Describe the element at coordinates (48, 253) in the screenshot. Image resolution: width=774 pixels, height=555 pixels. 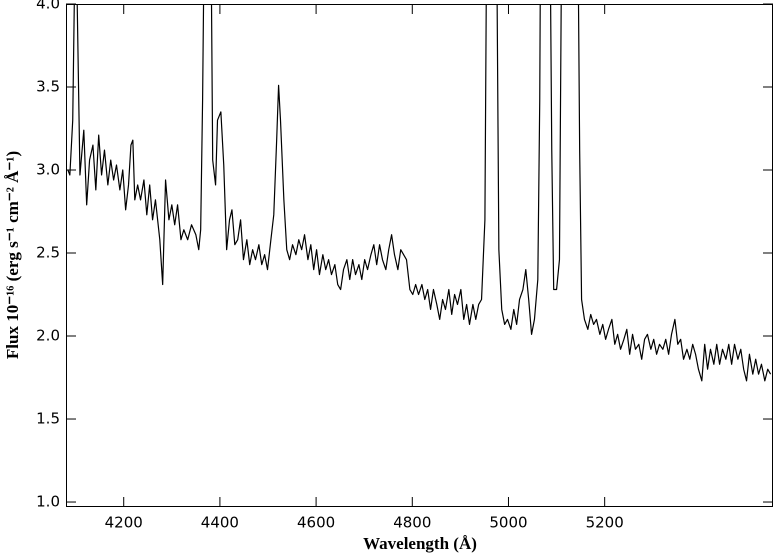
I see `y-tick-label: 2.5` at that location.